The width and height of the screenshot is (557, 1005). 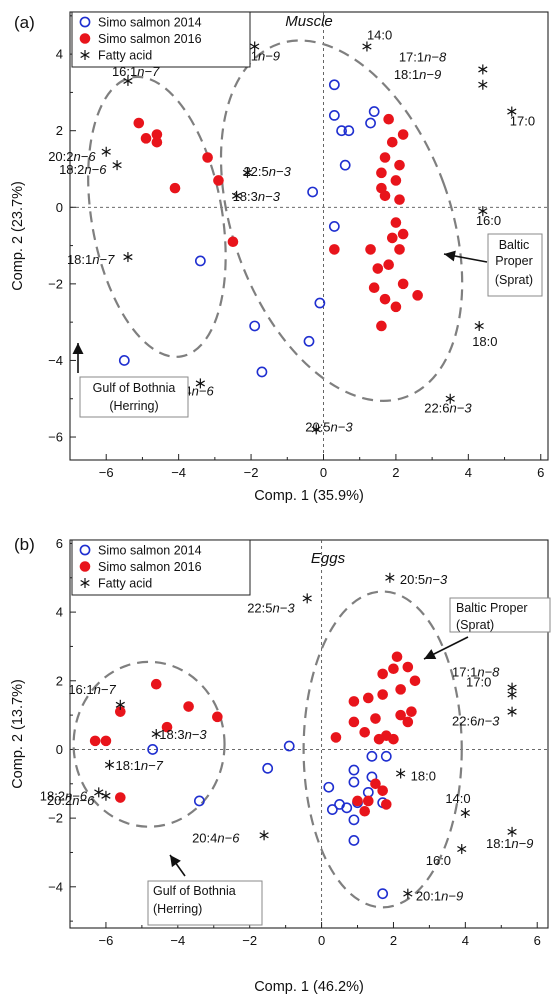 What do you see at coordinates (500, 615) in the screenshot?
I see `note-box` at bounding box center [500, 615].